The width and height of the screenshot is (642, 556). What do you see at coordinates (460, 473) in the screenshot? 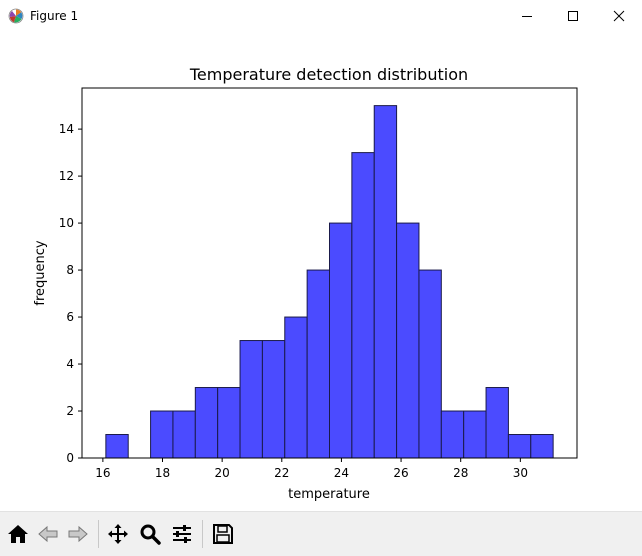
I see `x-tick-label: 28` at bounding box center [460, 473].